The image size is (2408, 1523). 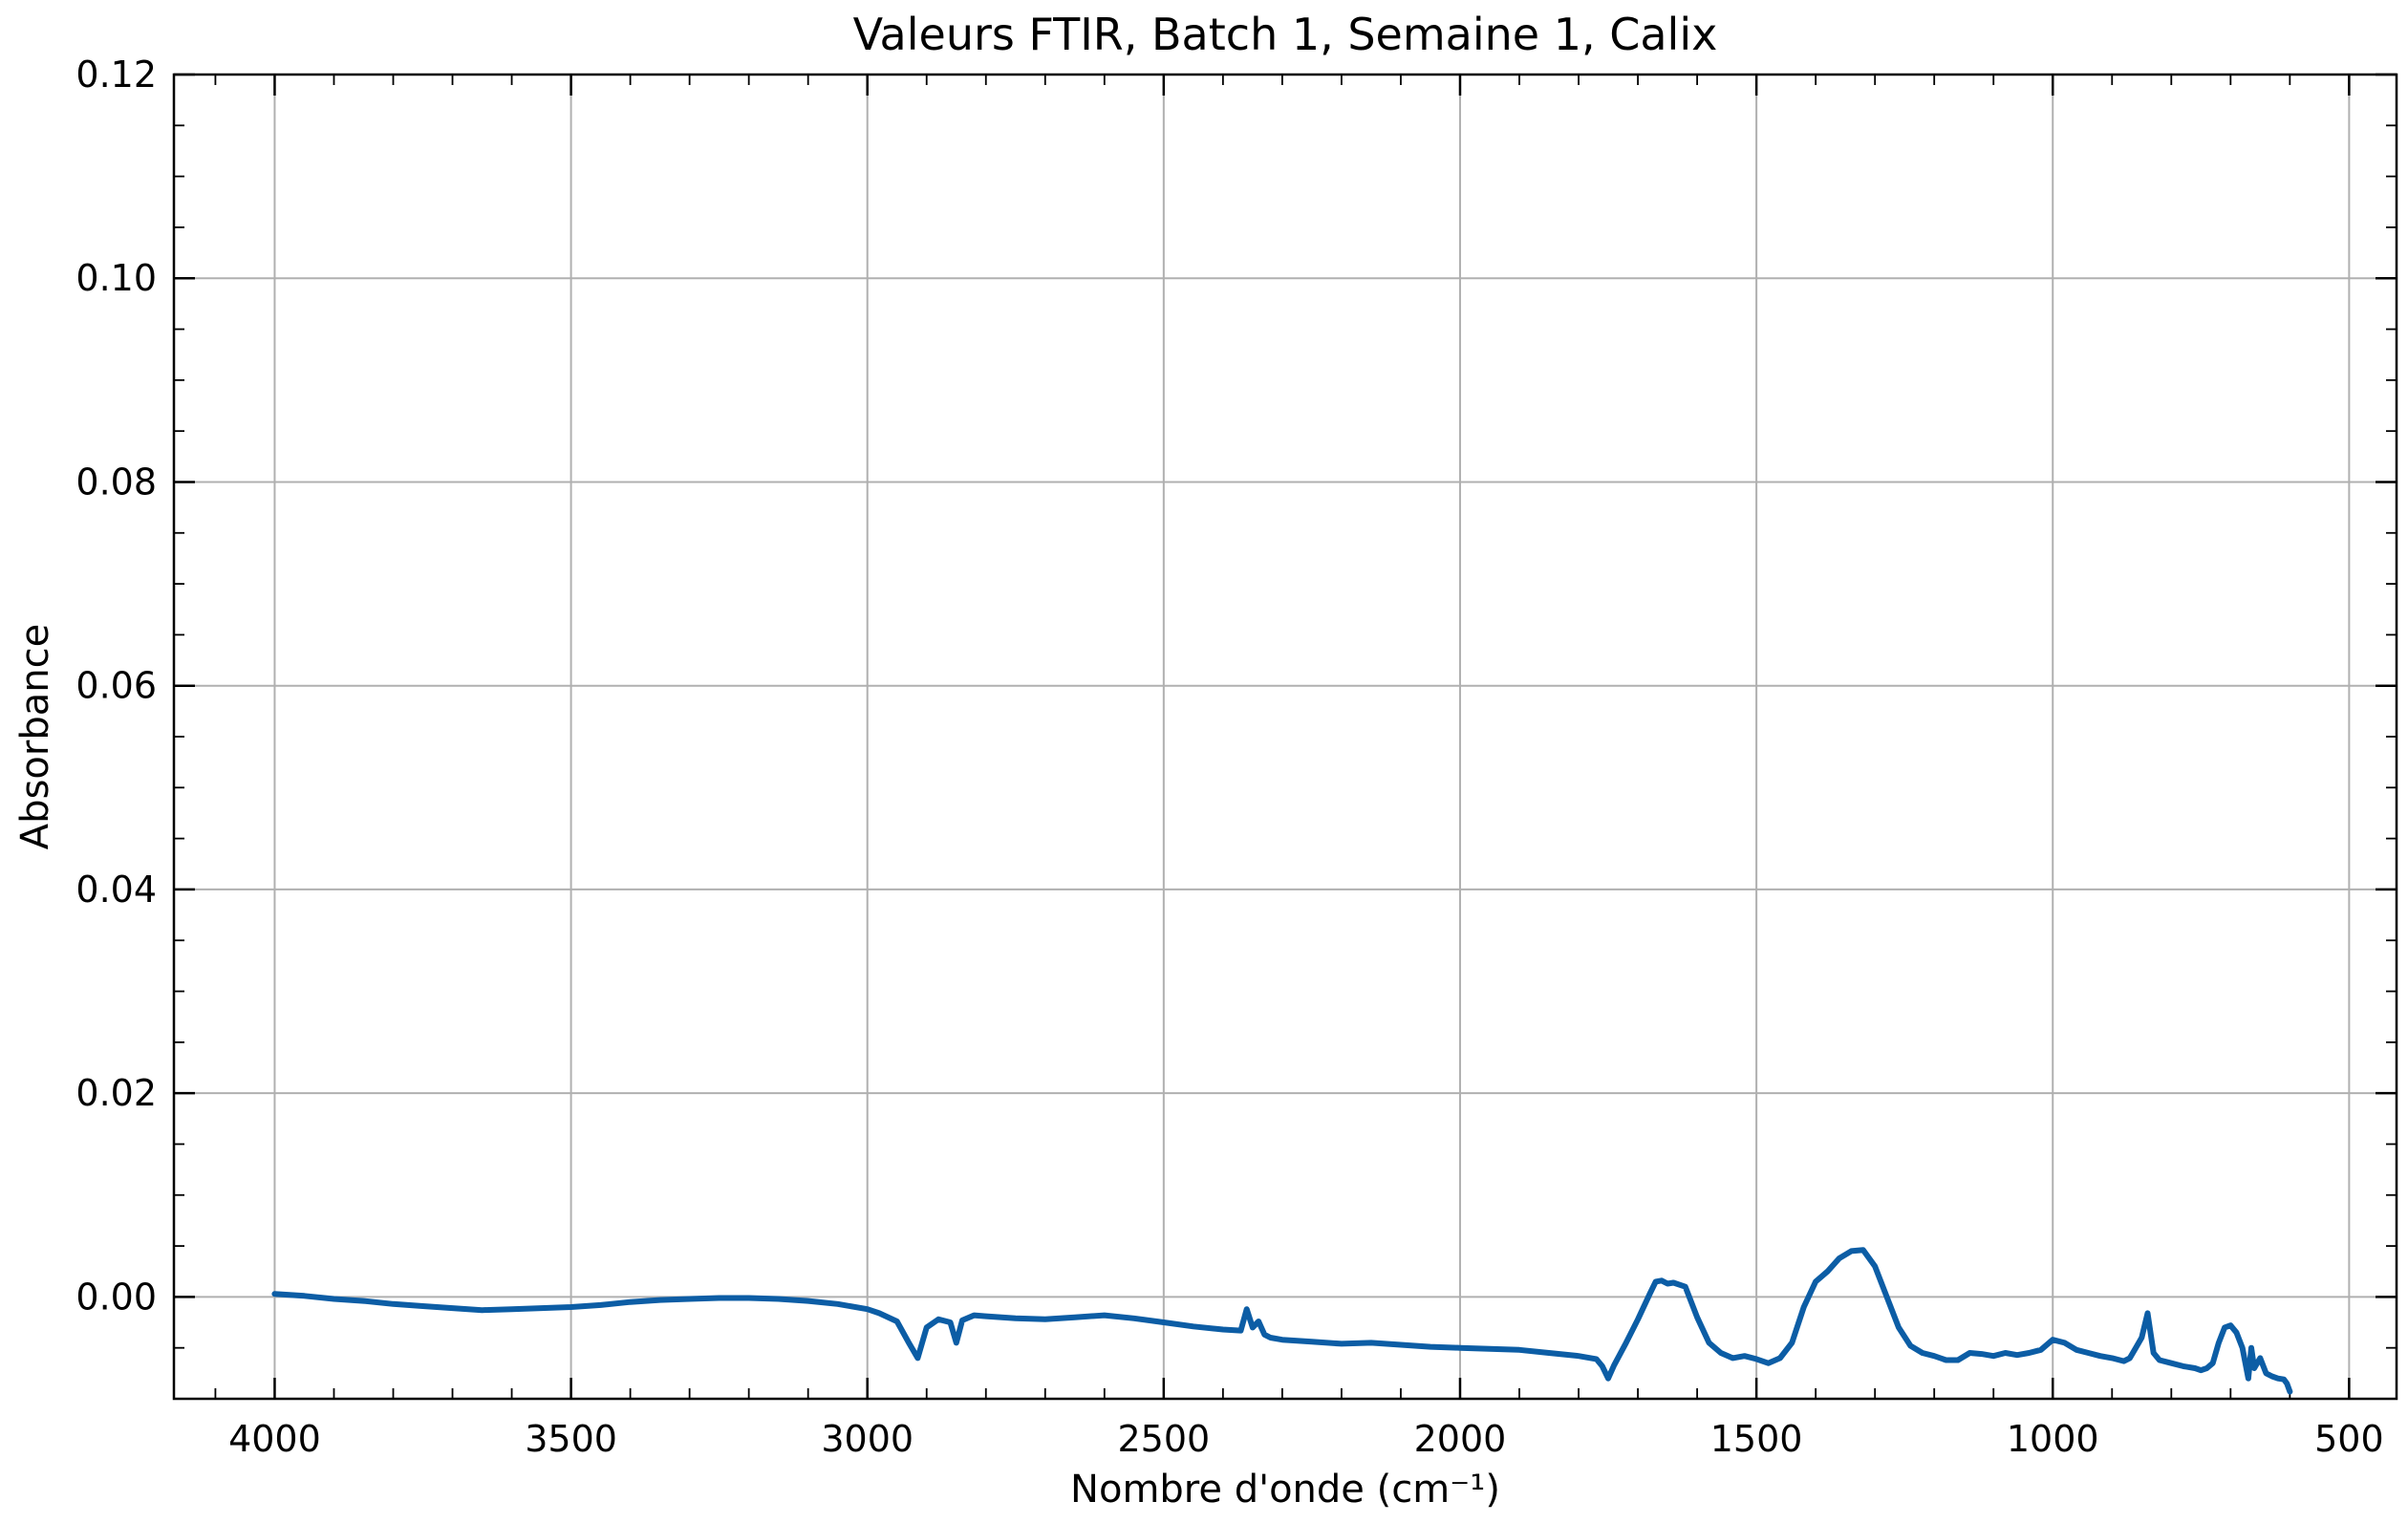 I want to click on y-axis-label: Absorbance, so click(x=35, y=736).